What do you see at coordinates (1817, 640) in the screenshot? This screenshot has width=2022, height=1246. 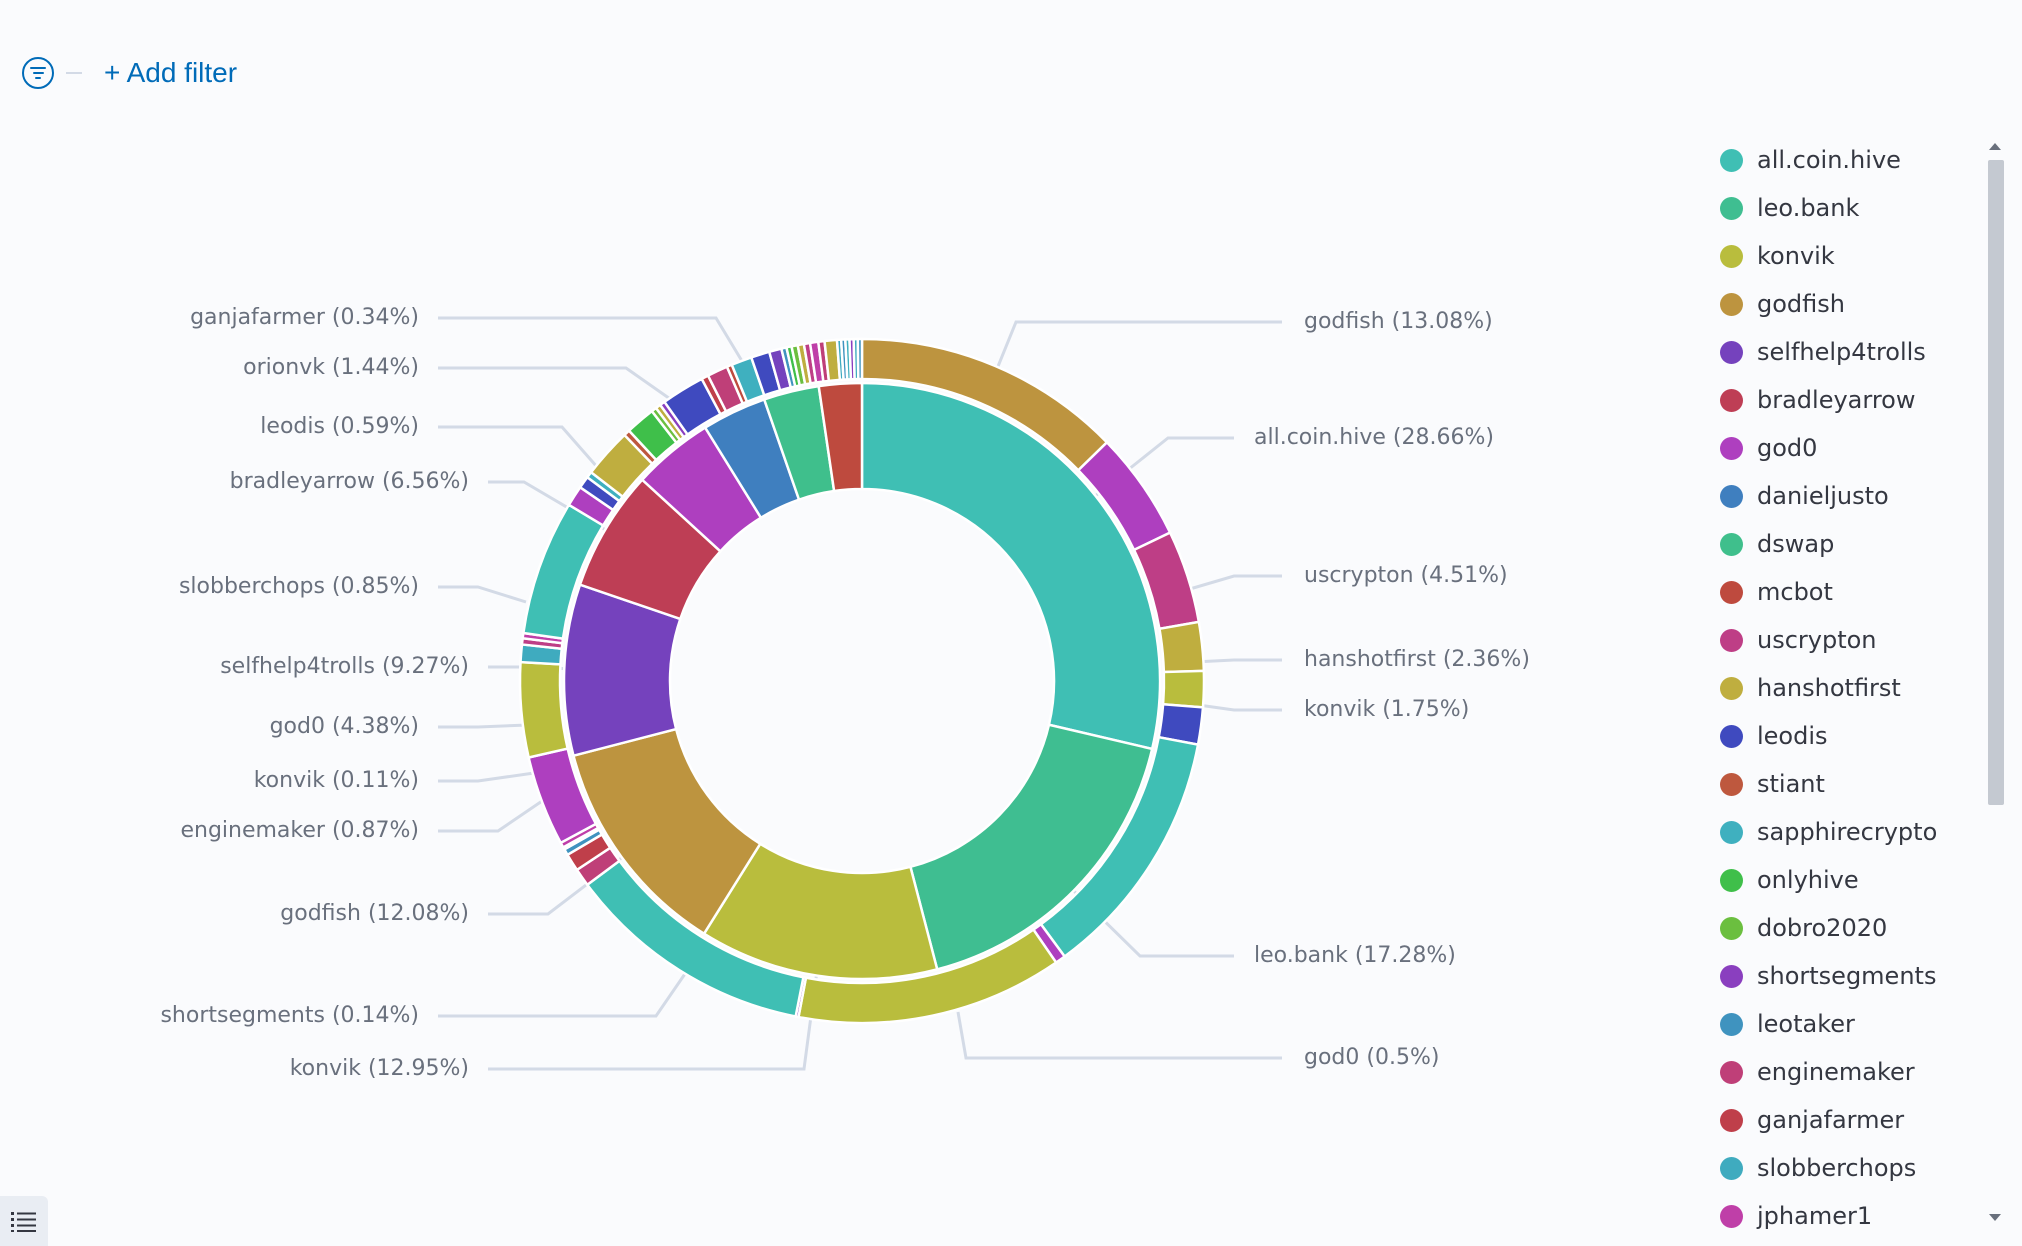 I see `legend-label: uscrypton` at bounding box center [1817, 640].